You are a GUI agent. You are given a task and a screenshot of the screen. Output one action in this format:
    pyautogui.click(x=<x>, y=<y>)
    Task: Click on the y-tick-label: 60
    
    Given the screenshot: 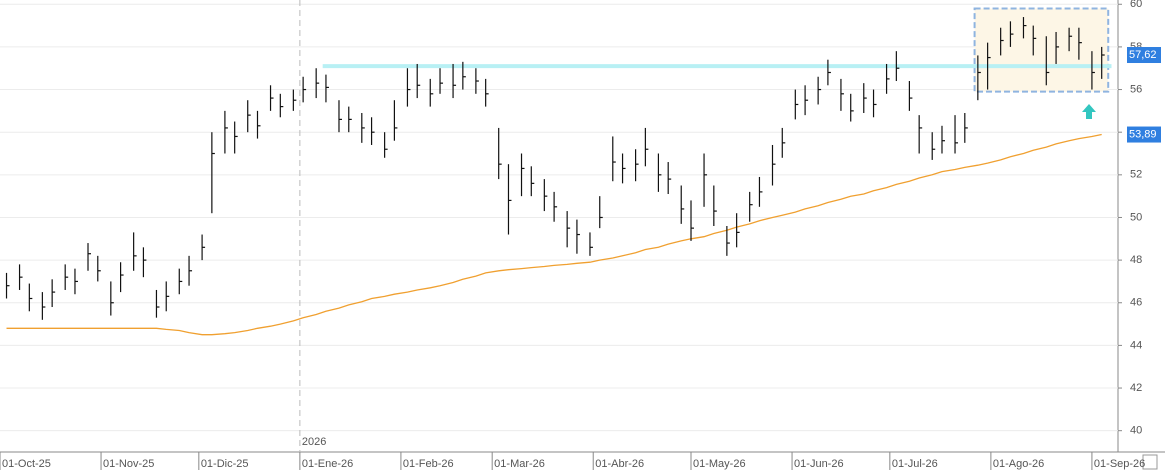 What is the action you would take?
    pyautogui.click(x=1136, y=5)
    